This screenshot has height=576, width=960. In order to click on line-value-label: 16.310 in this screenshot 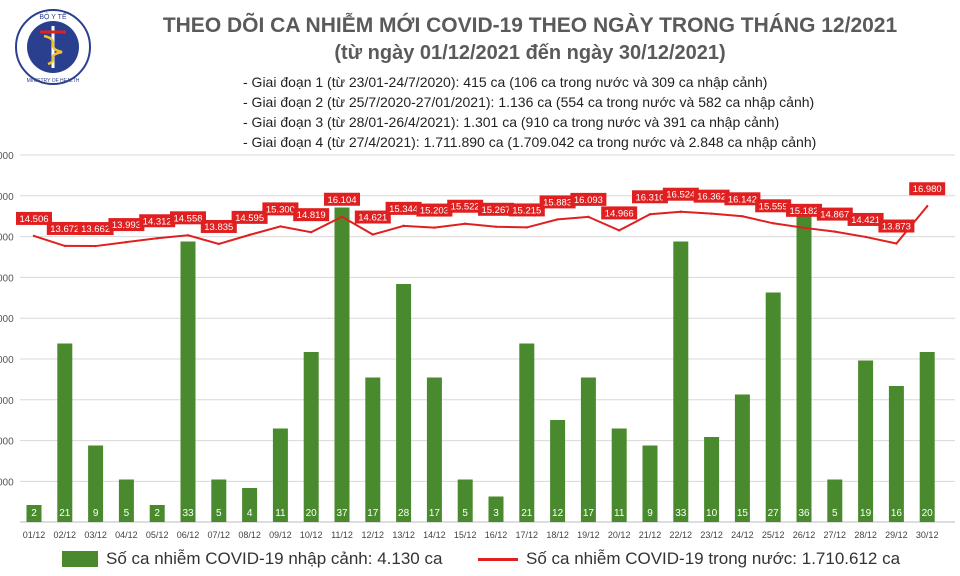, I will do `click(649, 197)`.